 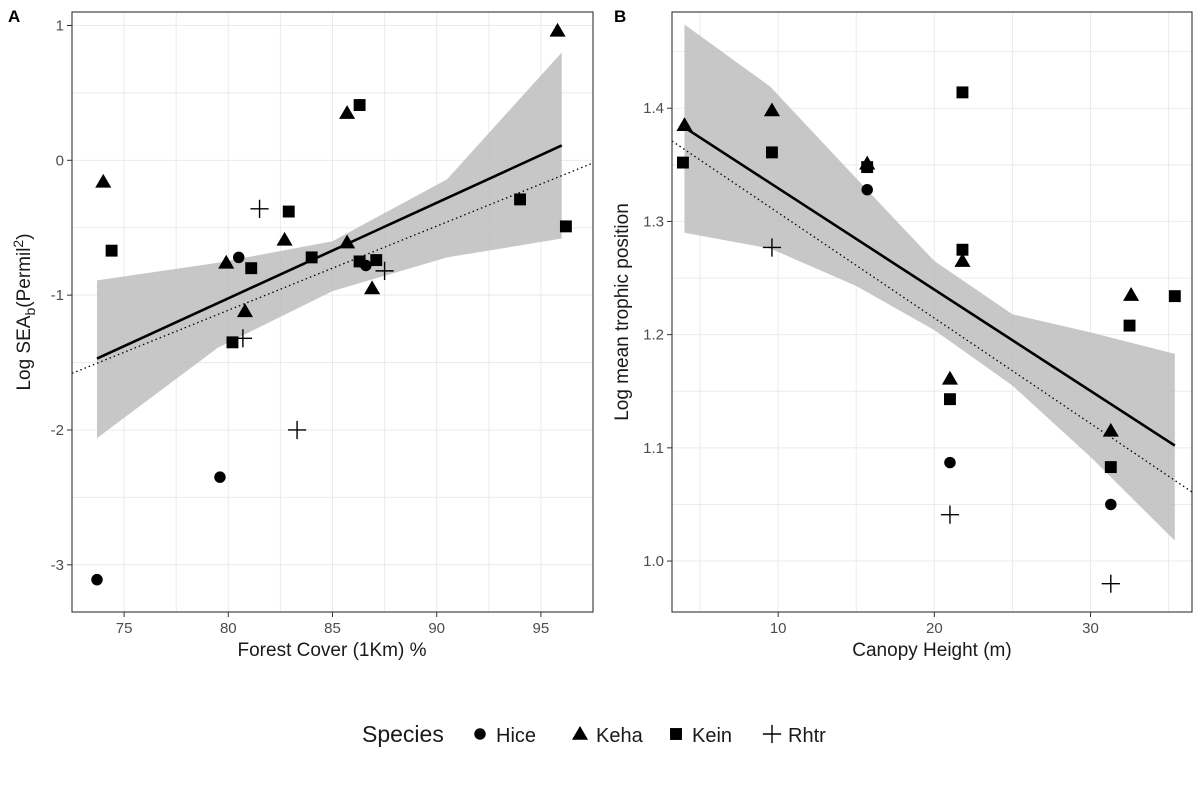 What do you see at coordinates (653, 561) in the screenshot?
I see `panel-b-y-tick-label: 1.0` at bounding box center [653, 561].